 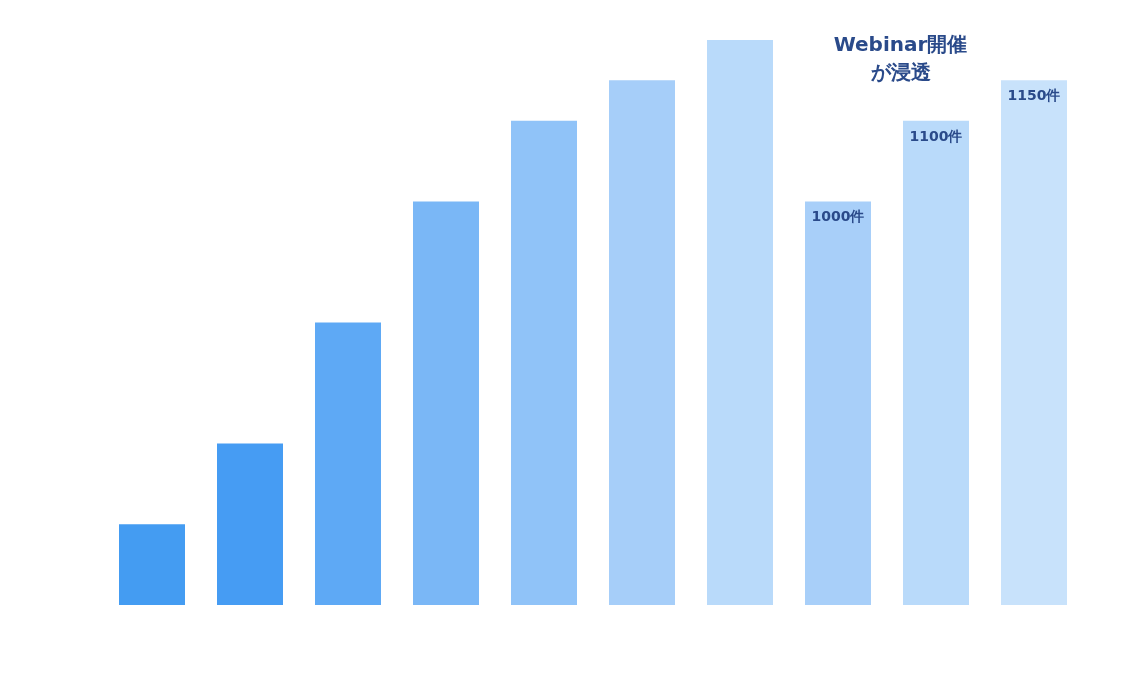 I want to click on annotation: Webinar開催が浸透, so click(x=900, y=58).